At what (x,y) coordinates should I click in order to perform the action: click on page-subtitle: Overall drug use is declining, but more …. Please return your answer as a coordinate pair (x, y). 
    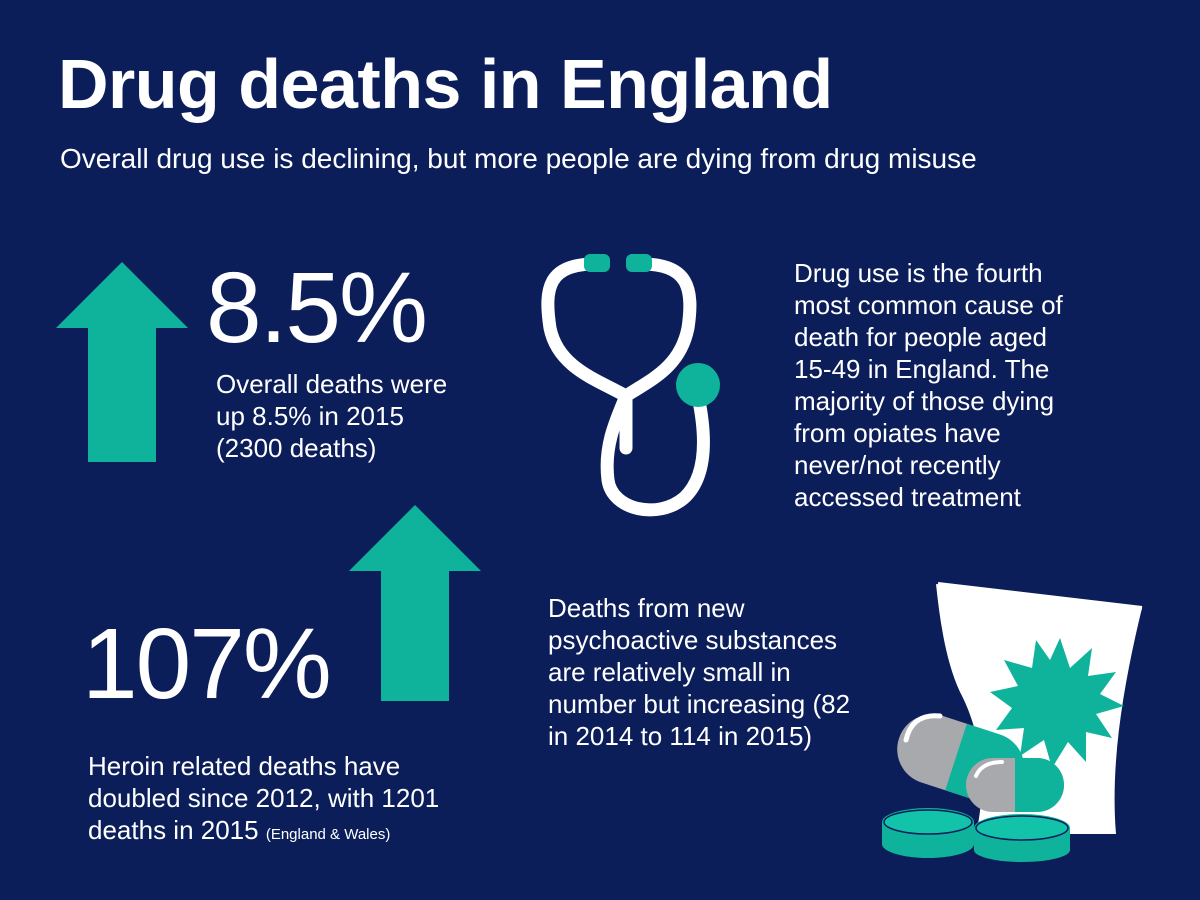
    Looking at the image, I should click on (518, 158).